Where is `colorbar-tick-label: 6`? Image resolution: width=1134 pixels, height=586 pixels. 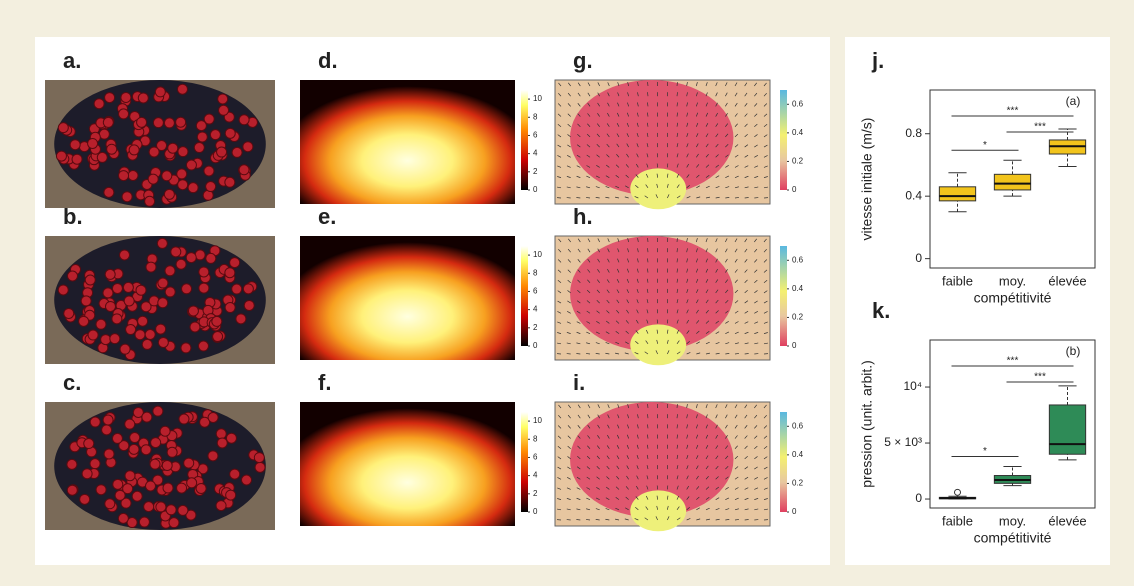
colorbar-tick-label: 6 is located at coordinates (535, 457).